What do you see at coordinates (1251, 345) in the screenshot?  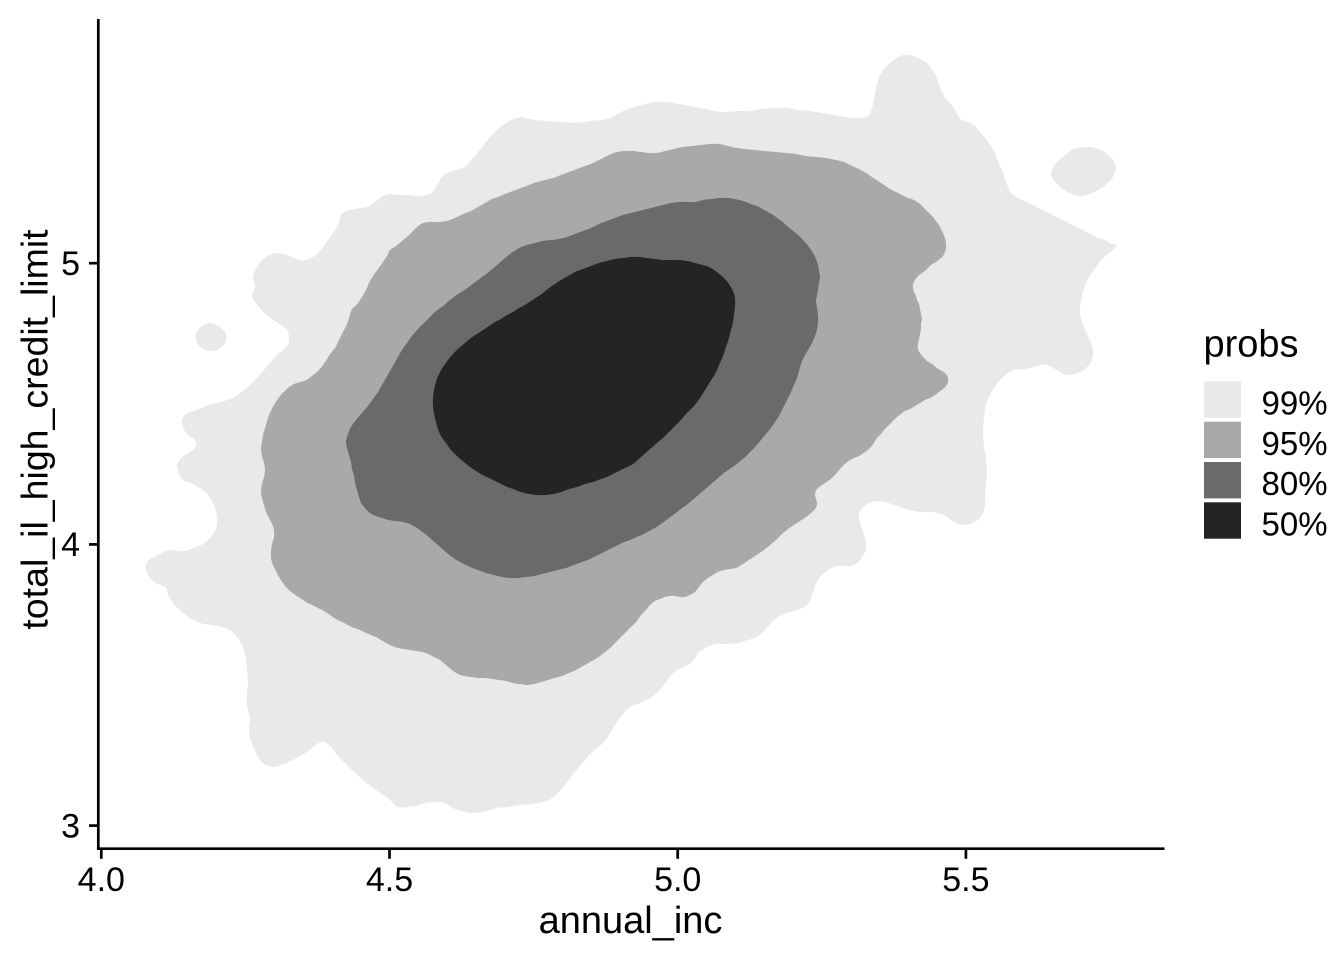 I see `svg-text: probs` at bounding box center [1251, 345].